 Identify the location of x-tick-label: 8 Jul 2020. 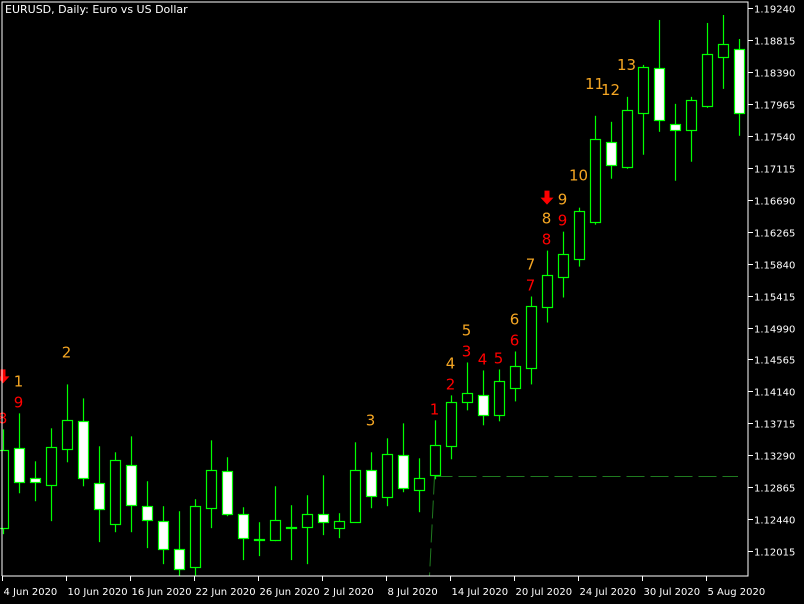
(413, 592).